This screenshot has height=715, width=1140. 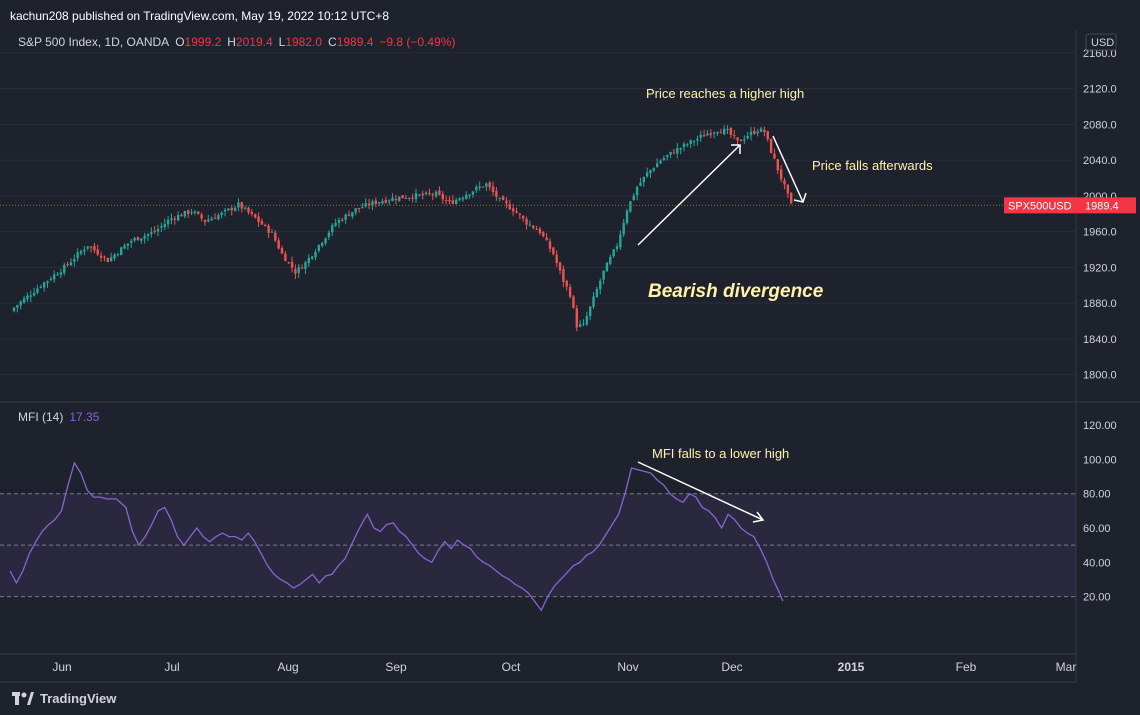 I want to click on time-tick-label: Jul, so click(x=171, y=667).